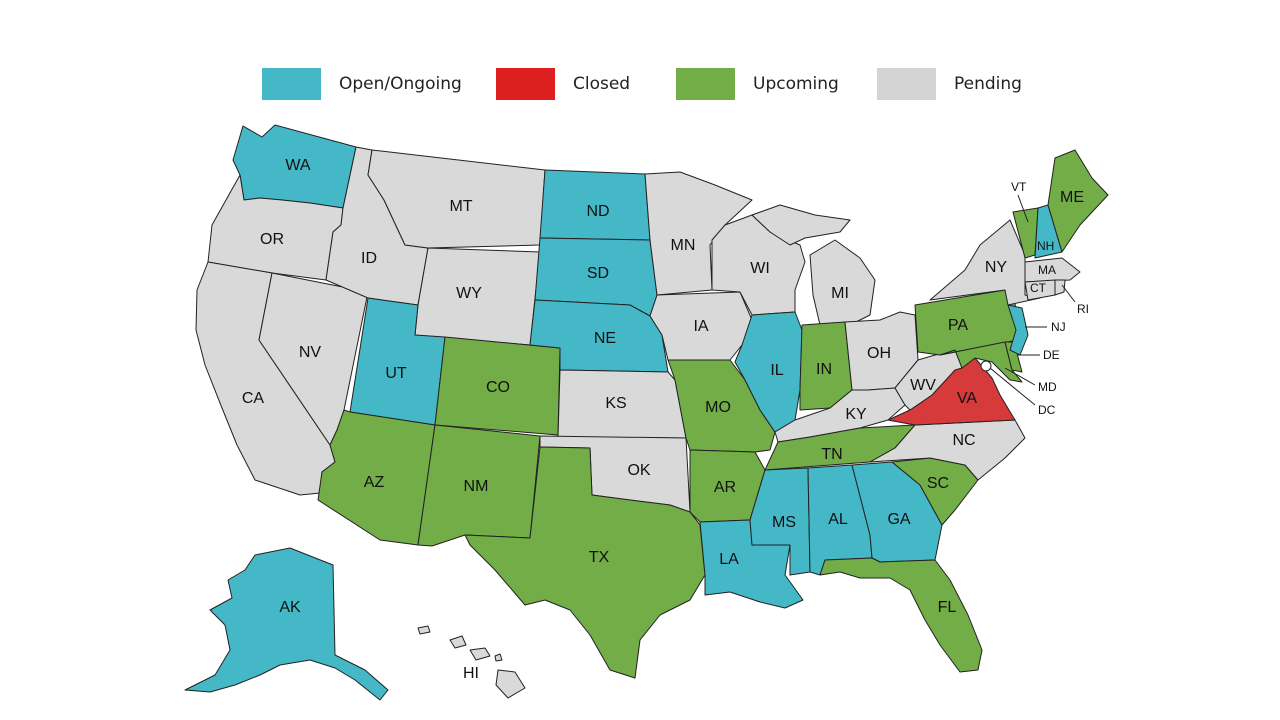 This screenshot has width=1280, height=720. I want to click on state-ma, so click(1052, 270).